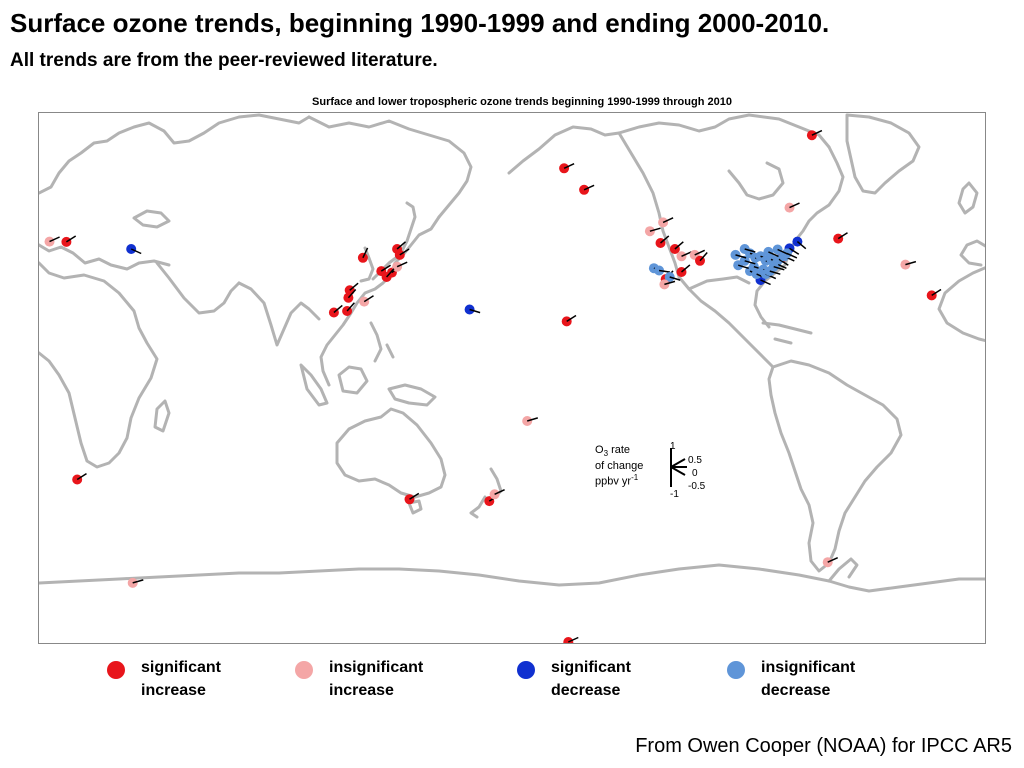  I want to click on coastline-africa, so click(99, 365).